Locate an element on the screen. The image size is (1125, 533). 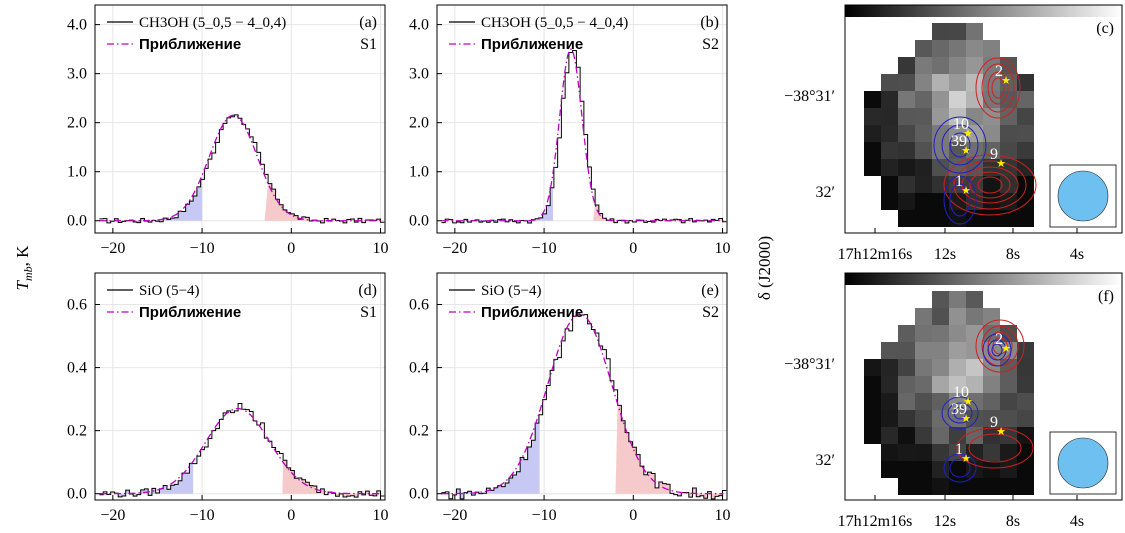
x-tick-label: −20 is located at coordinates (112, 515).